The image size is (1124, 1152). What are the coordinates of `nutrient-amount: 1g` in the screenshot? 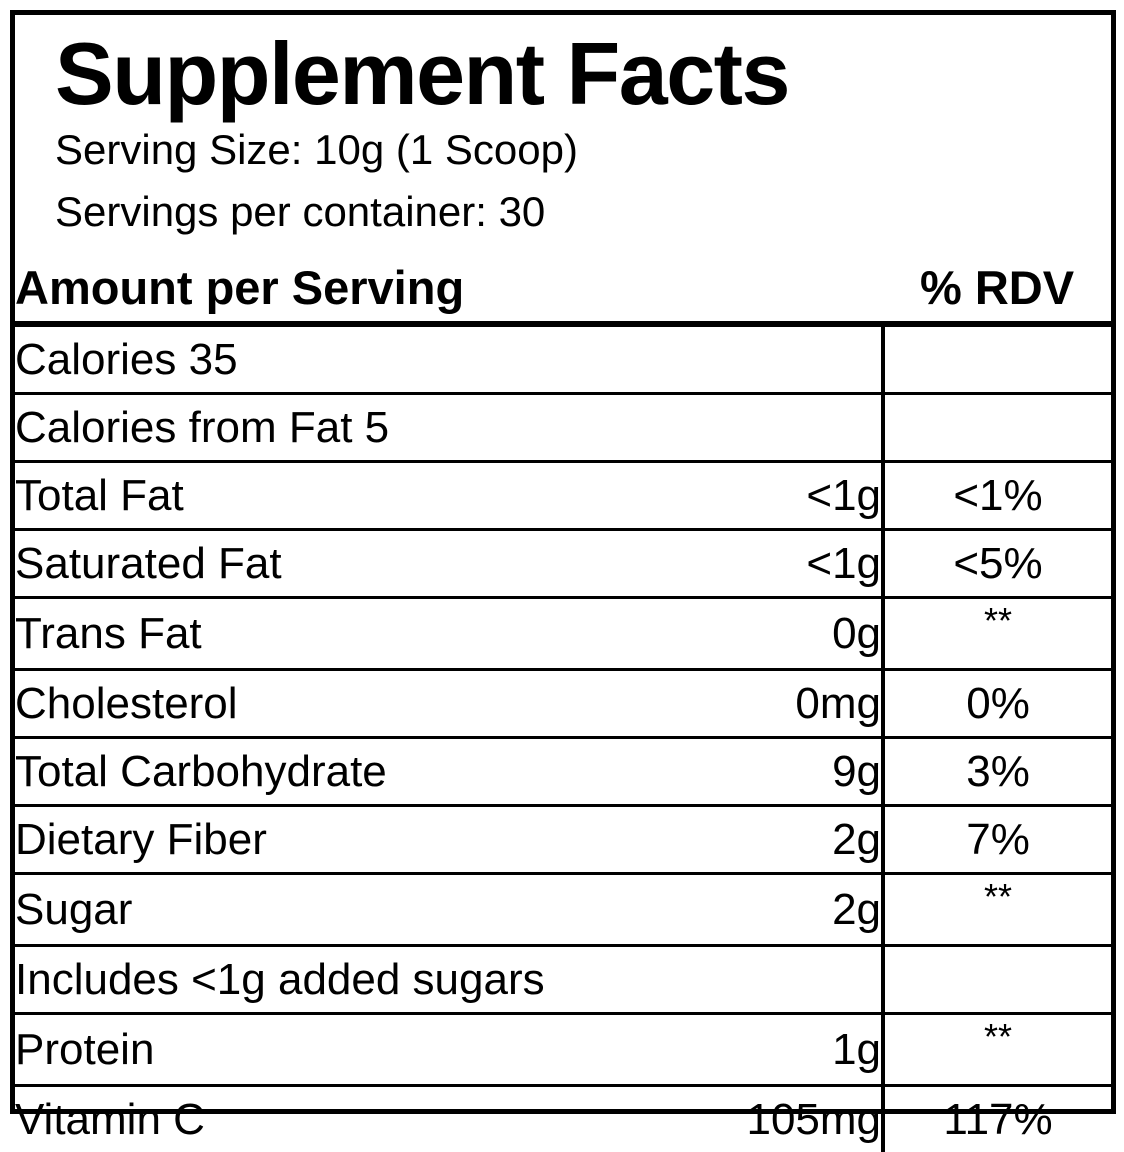 It's located at (742, 1050).